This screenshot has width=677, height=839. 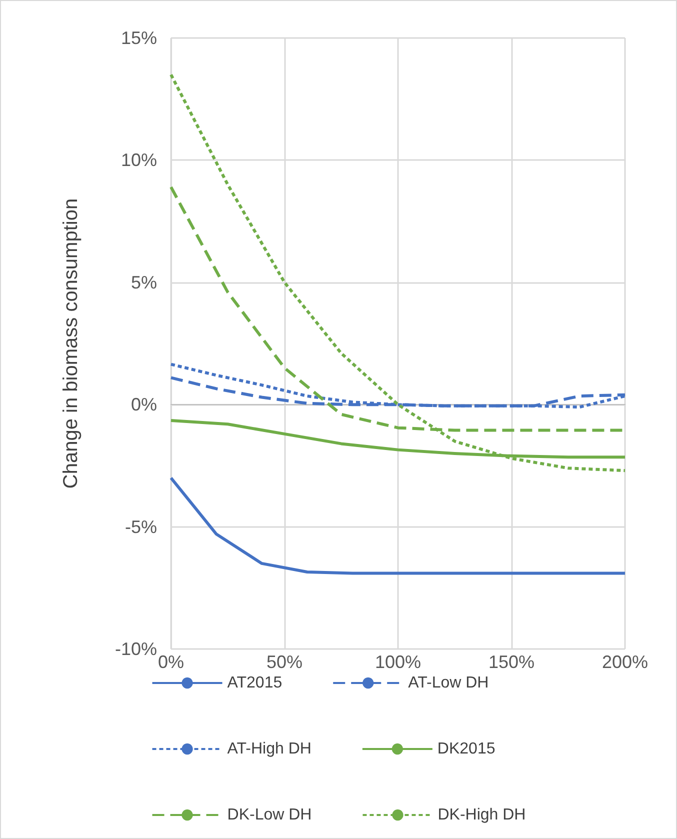 I want to click on x-tick-label: 100%, so click(x=398, y=662).